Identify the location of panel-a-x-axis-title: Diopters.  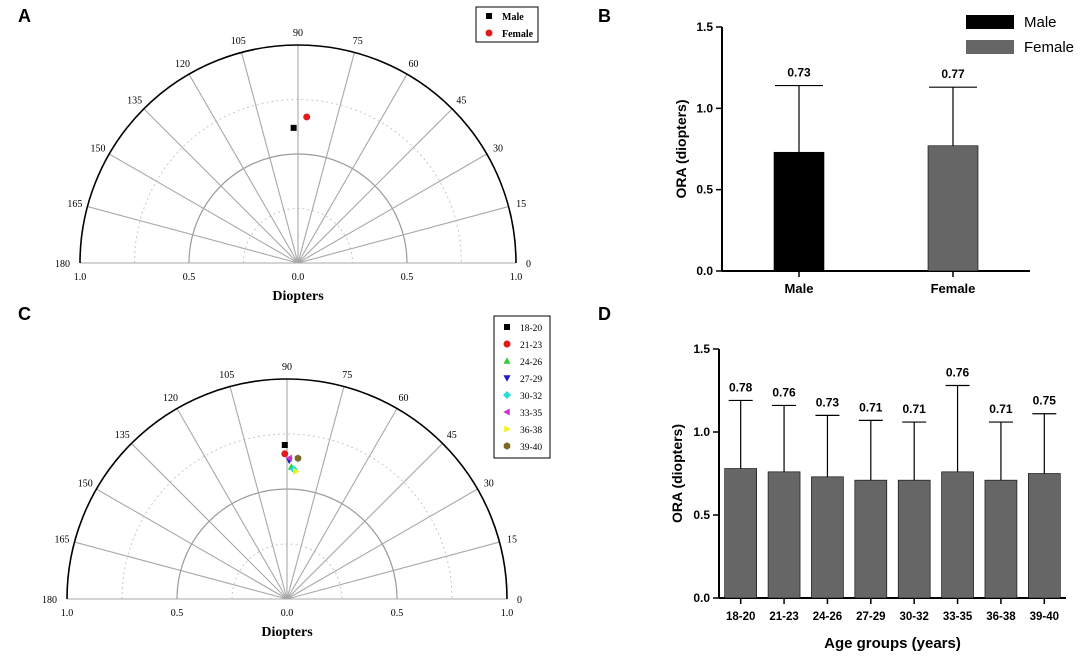
(298, 296).